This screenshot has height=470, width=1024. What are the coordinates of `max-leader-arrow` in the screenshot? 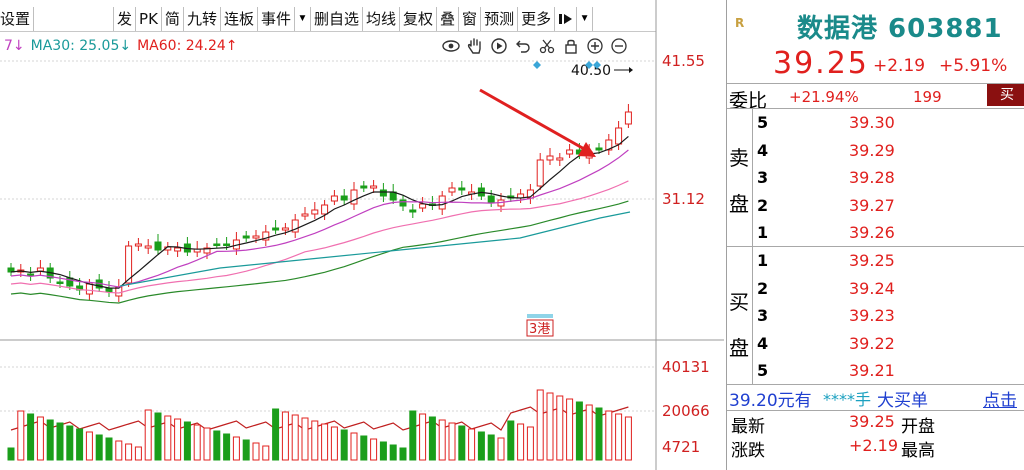 It's located at (631, 70).